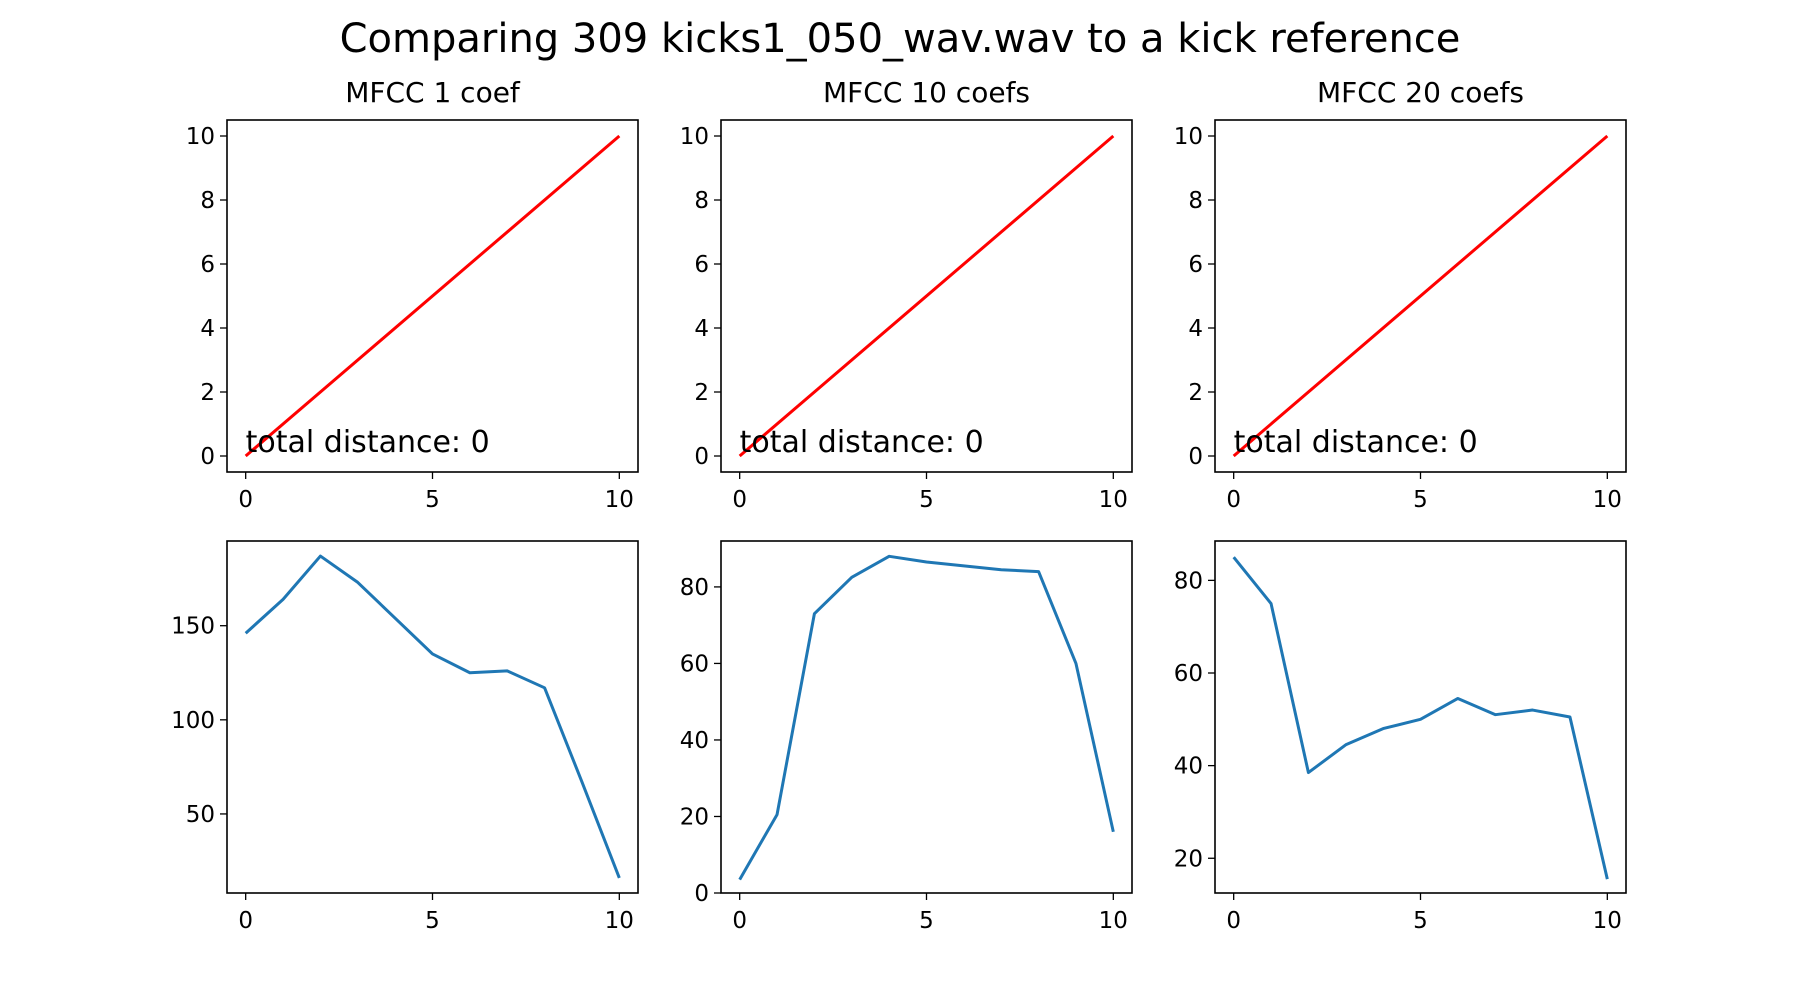  What do you see at coordinates (926, 500) in the screenshot?
I see `x-tick-label-top-2-5: 5` at bounding box center [926, 500].